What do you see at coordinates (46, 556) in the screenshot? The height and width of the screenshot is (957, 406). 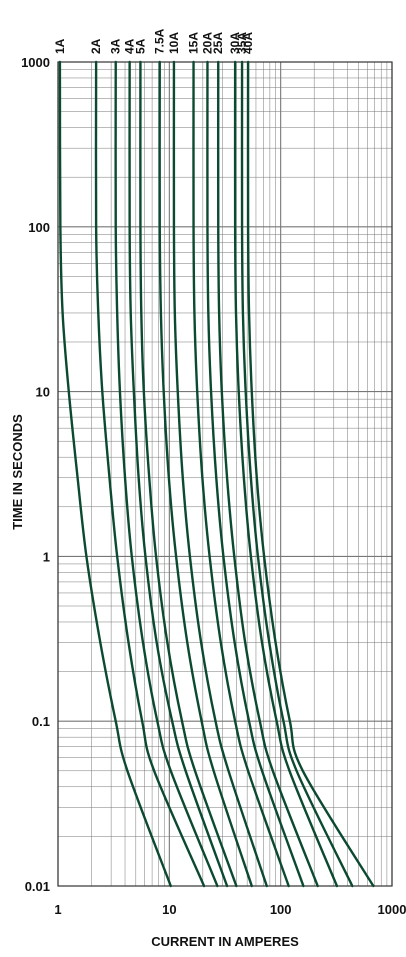 I see `y-tick-label: 1` at bounding box center [46, 556].